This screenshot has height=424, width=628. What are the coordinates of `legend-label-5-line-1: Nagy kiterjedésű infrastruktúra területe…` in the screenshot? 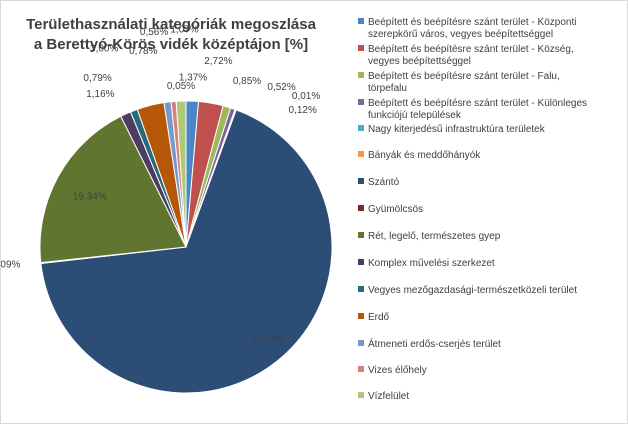 It's located at (457, 129).